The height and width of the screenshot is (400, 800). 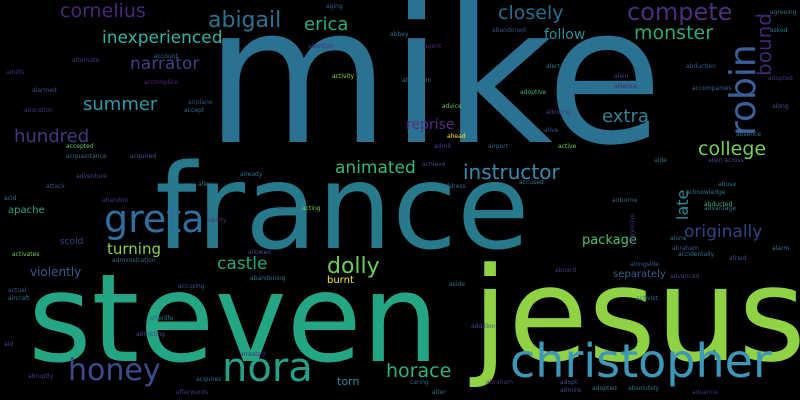 What do you see at coordinates (483, 326) in the screenshot?
I see `word-addition: addition` at bounding box center [483, 326].